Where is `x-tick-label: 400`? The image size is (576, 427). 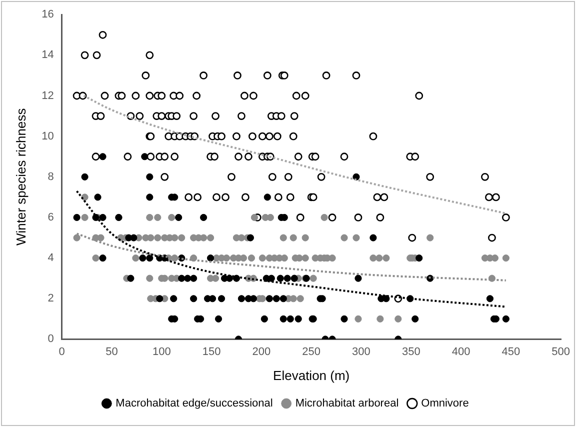
x-tick-label: 400 is located at coordinates (461, 352).